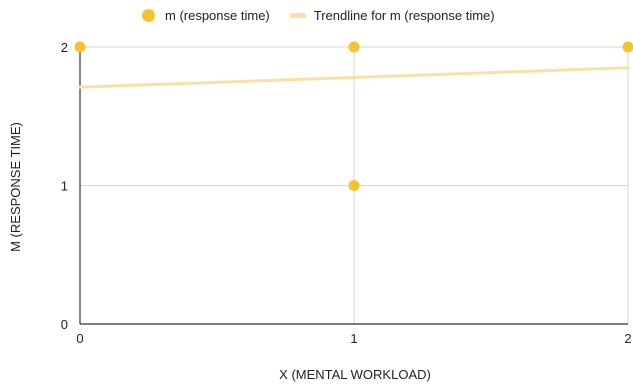 The height and width of the screenshot is (384, 633). I want to click on x-tick-label: 1, so click(353, 338).